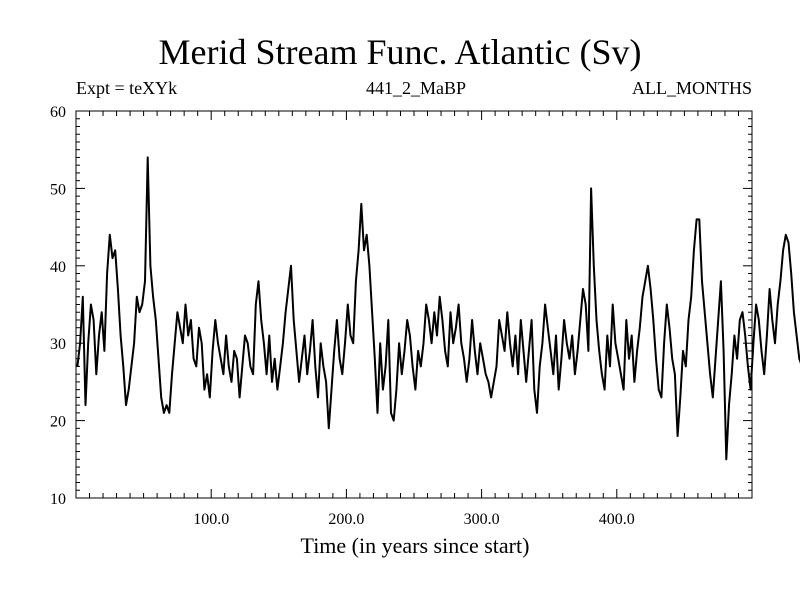 This screenshot has width=800, height=600. Describe the element at coordinates (400, 52) in the screenshot. I see `chart-title: Merid Stream Func. Atlantic (Sv)` at that location.